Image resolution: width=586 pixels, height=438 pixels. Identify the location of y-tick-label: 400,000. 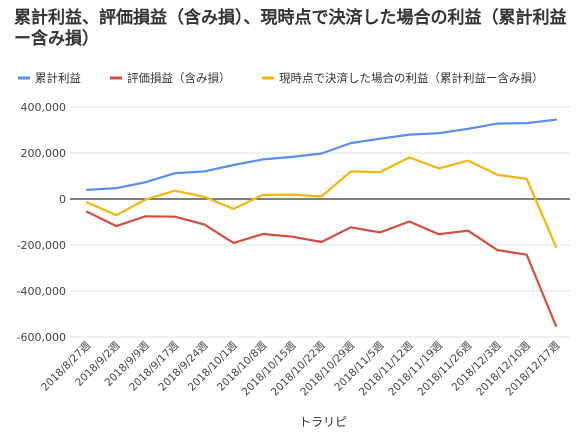
(44, 107).